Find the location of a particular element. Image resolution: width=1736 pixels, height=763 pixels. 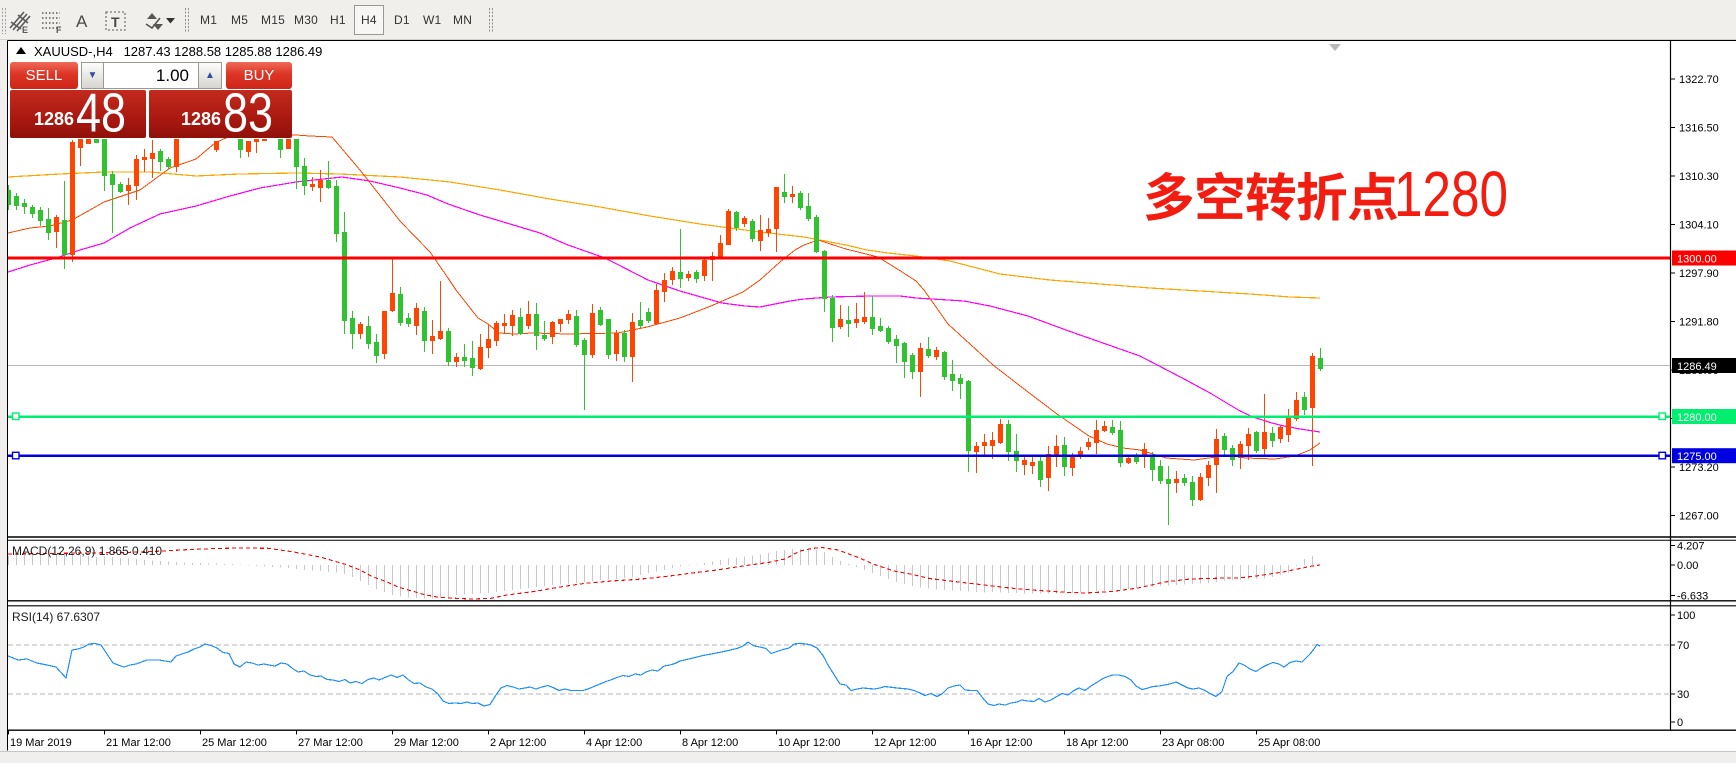

svg-text: E is located at coordinates (25, 30).